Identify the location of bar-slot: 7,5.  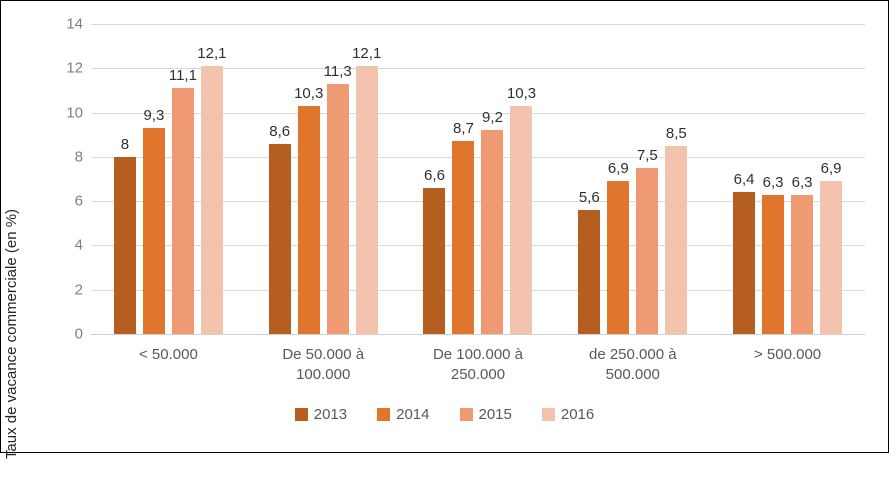
(647, 179).